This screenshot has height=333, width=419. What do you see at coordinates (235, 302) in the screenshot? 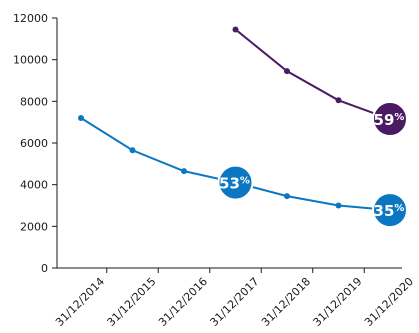
I see `x-tick-label: 31/12/2017` at bounding box center [235, 302].